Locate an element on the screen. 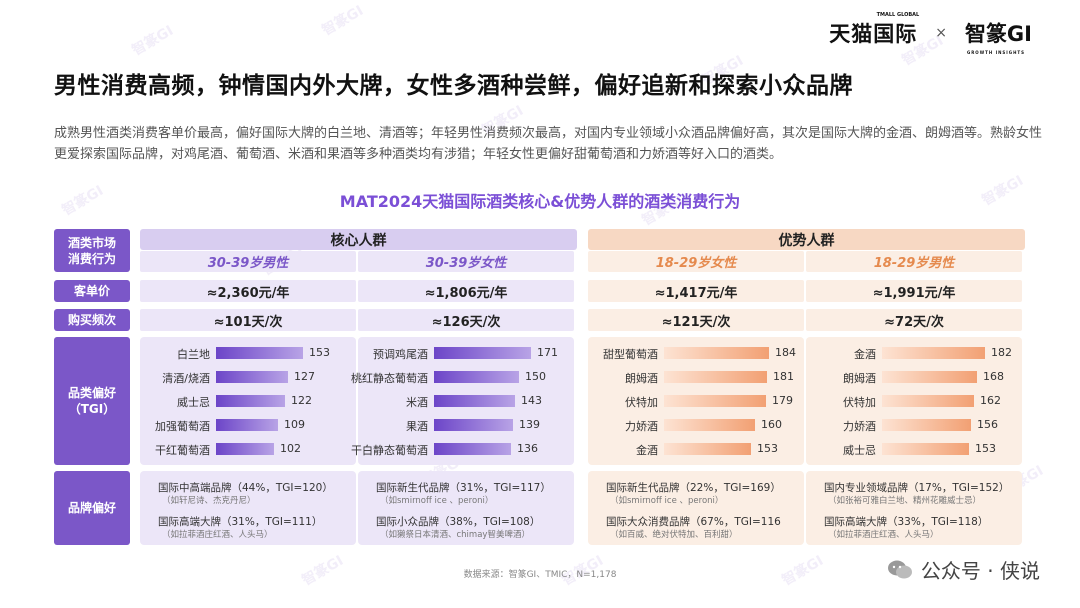 The image size is (1080, 608). pref-panel: 白兰地 153 清酒/烧酒 127 威士忌 122 加强葡萄酒 109 干红葡萄酒 102 is located at coordinates (248, 401).